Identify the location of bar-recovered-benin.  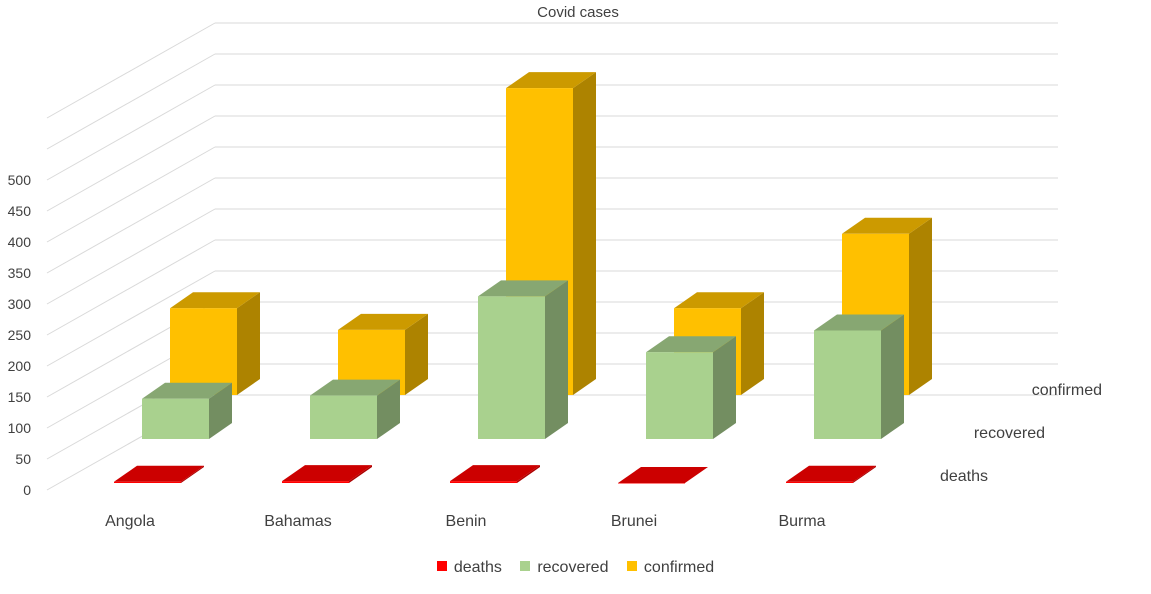
(523, 359).